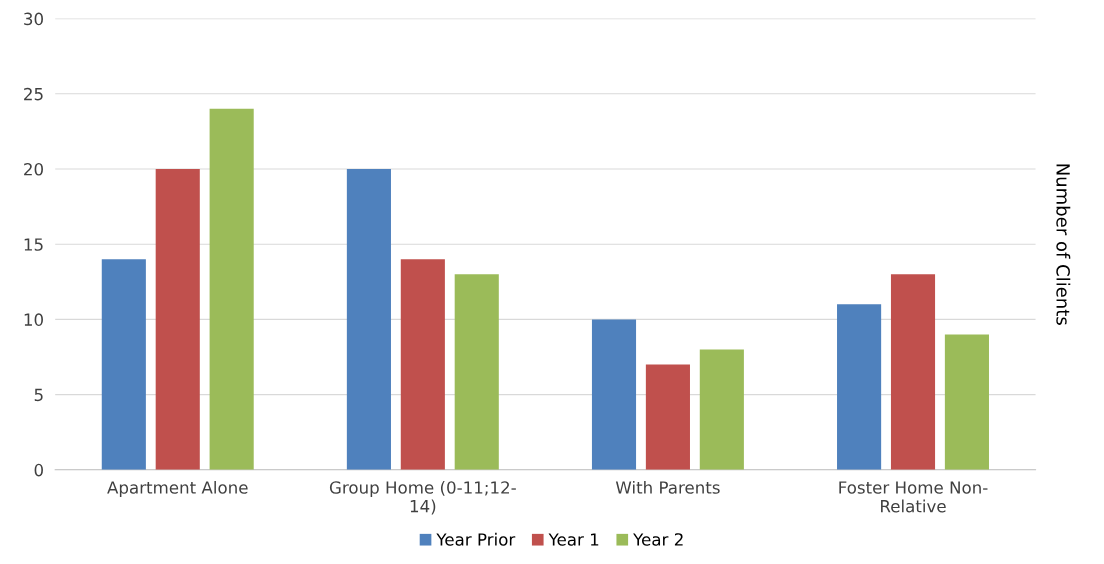  I want to click on y-tick-label: 5, so click(38, 395).